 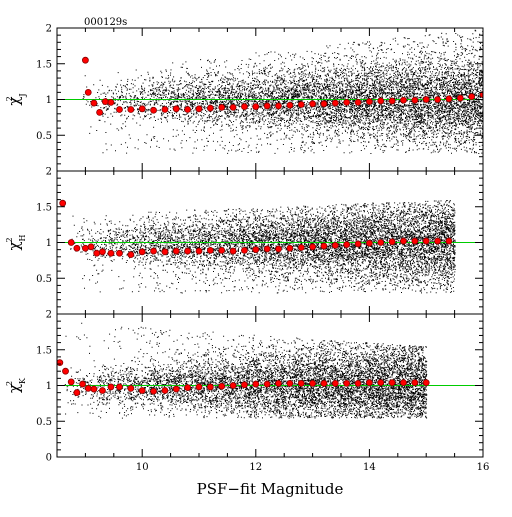 I want to click on scatter-cloud-h, so click(x=263, y=247).